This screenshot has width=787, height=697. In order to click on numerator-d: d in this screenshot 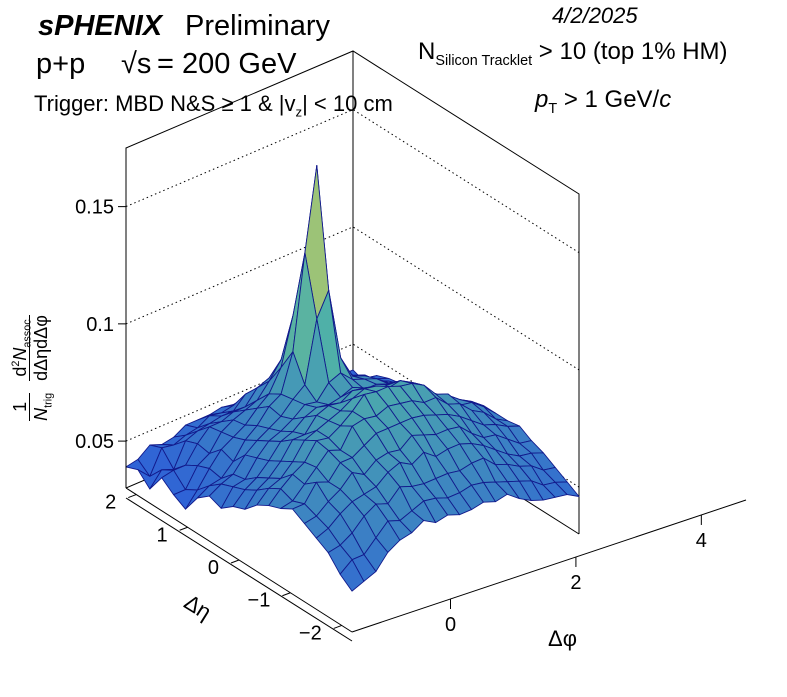, I will do `click(19, 371)`.